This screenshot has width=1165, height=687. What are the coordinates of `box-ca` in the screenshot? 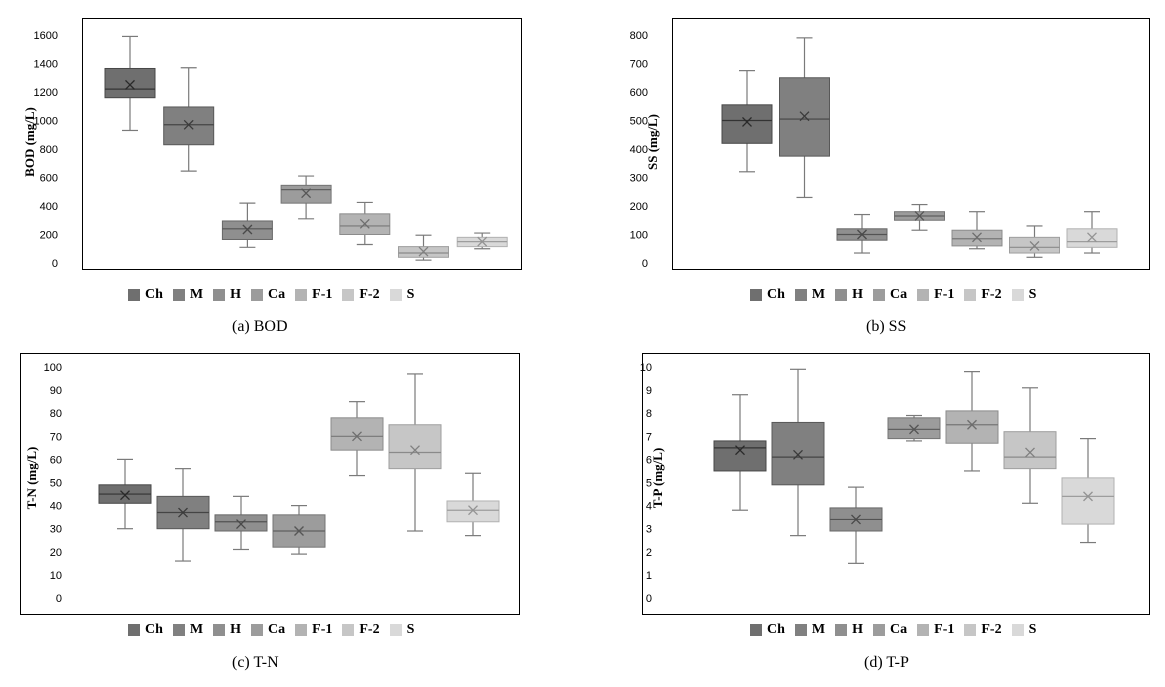 It's located at (299, 530).